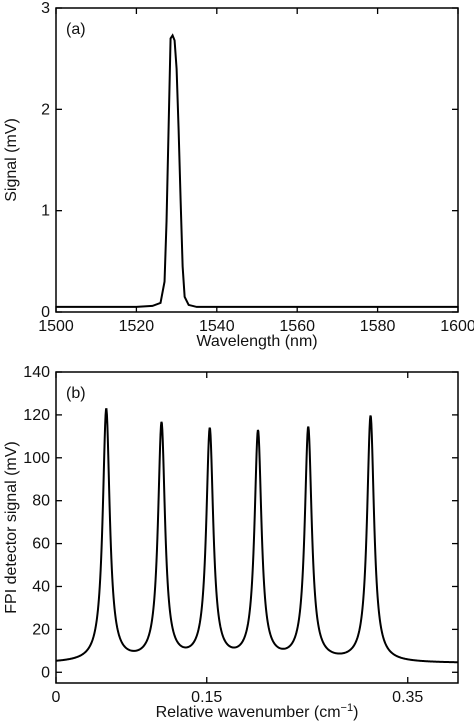 Image resolution: width=474 pixels, height=726 pixels. What do you see at coordinates (36, 372) in the screenshot?
I see `panel-b-y-tick-label: 140` at bounding box center [36, 372].